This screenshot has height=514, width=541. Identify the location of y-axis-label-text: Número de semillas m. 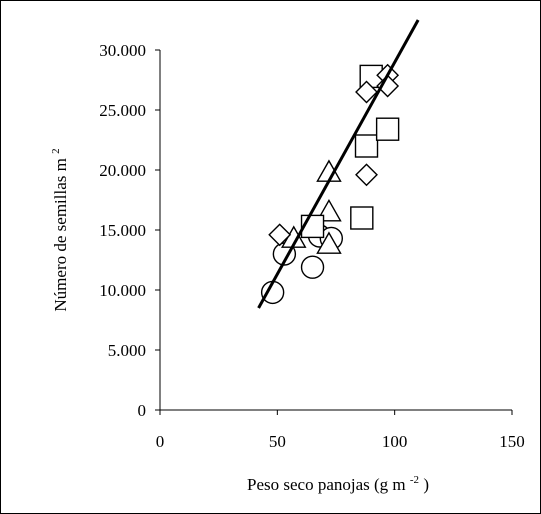
(60, 234).